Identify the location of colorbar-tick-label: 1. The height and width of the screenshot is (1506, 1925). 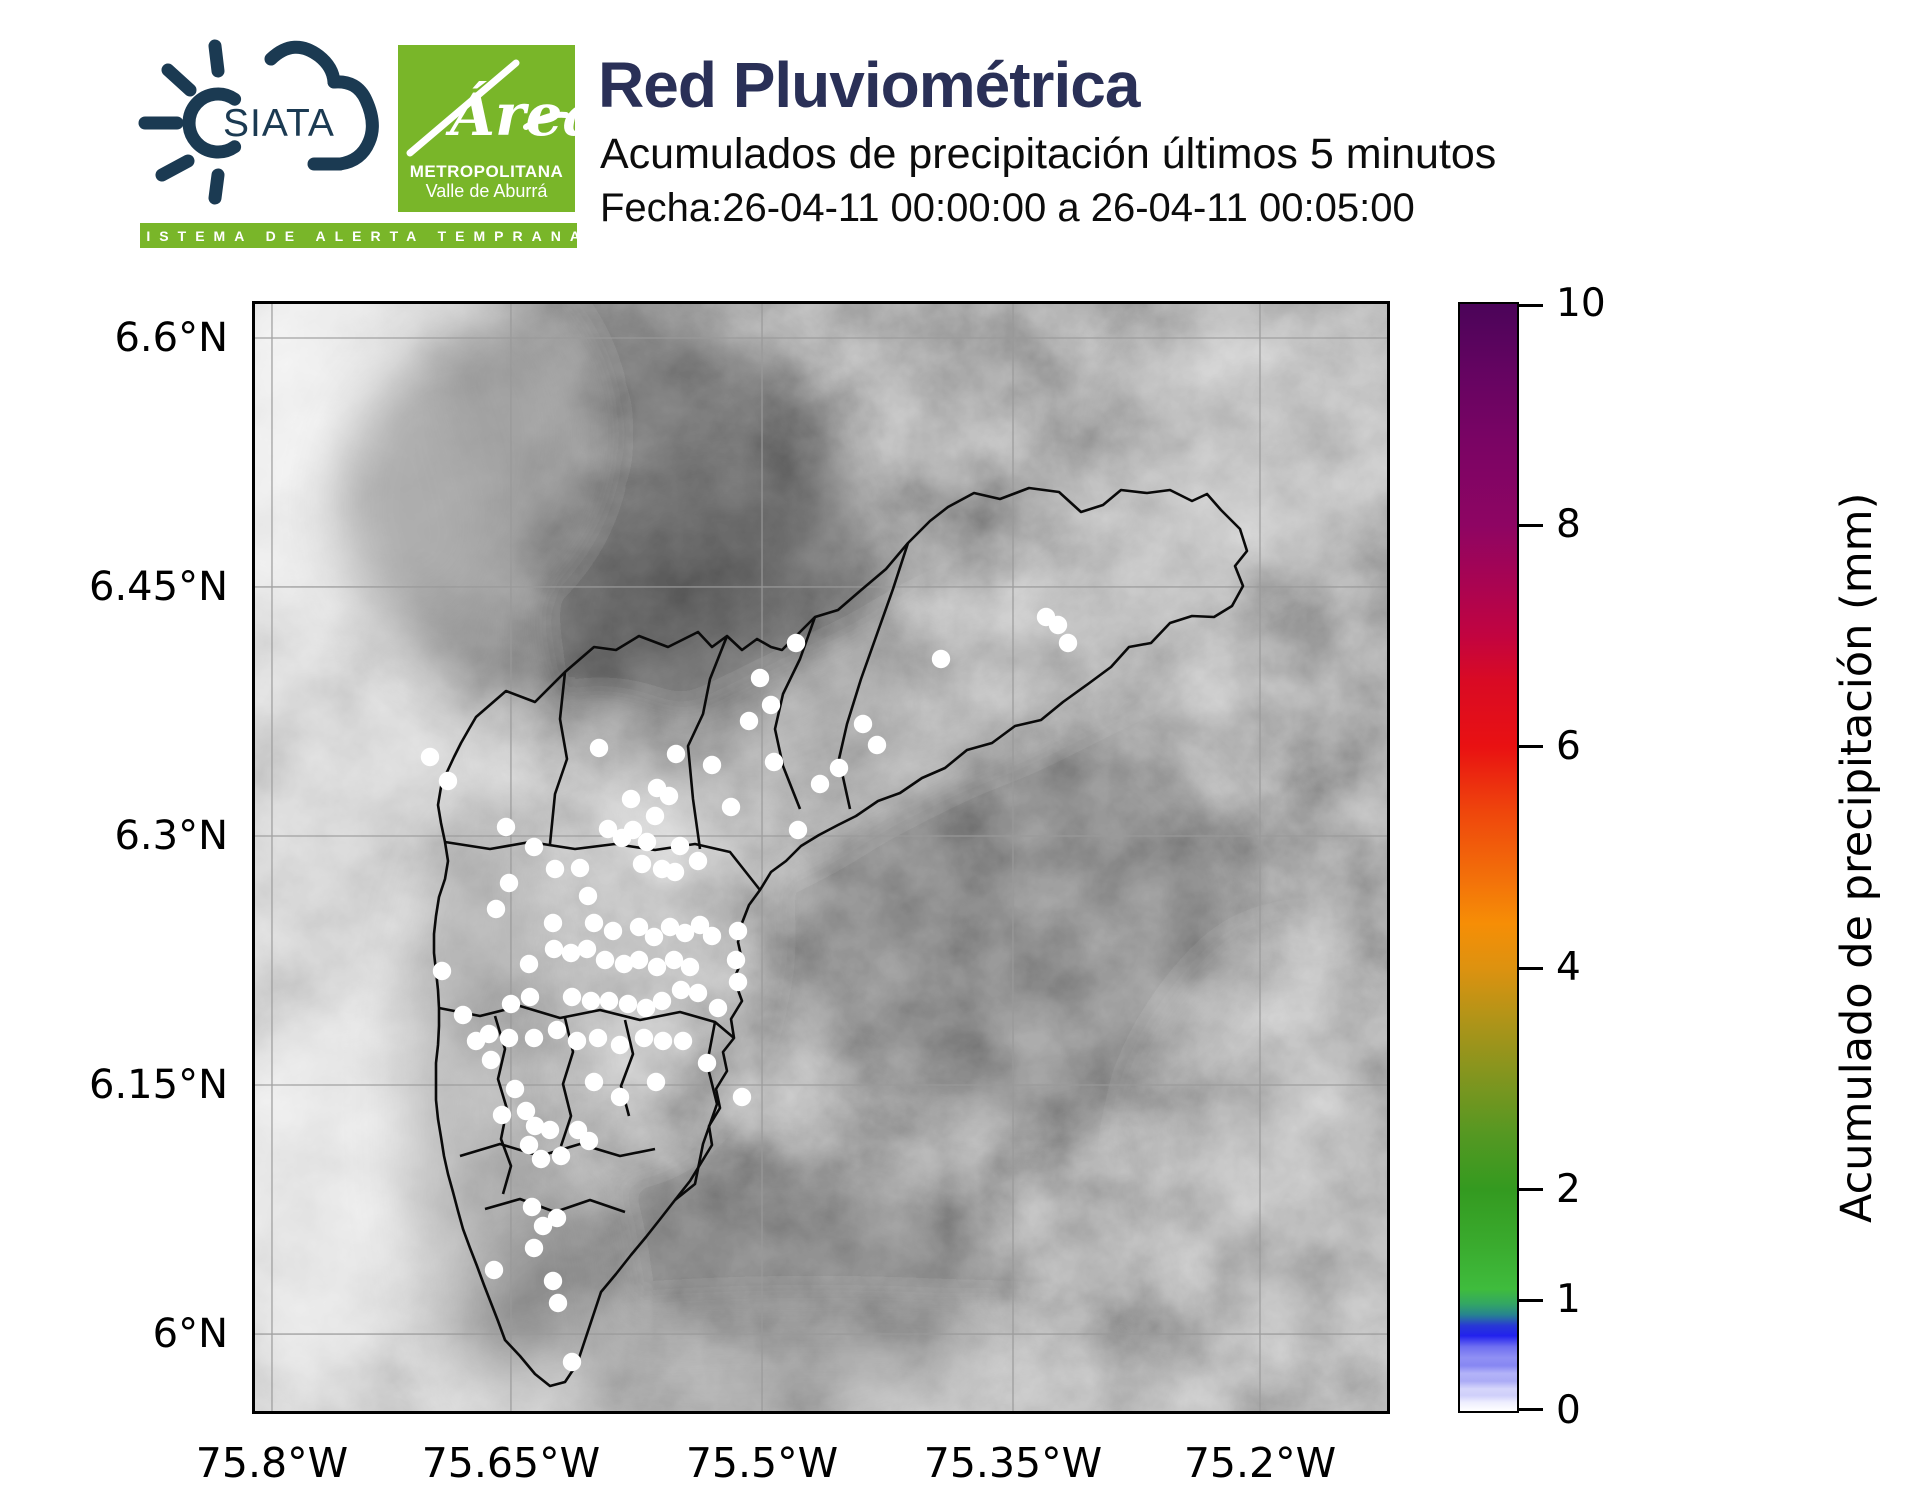
(1568, 1300).